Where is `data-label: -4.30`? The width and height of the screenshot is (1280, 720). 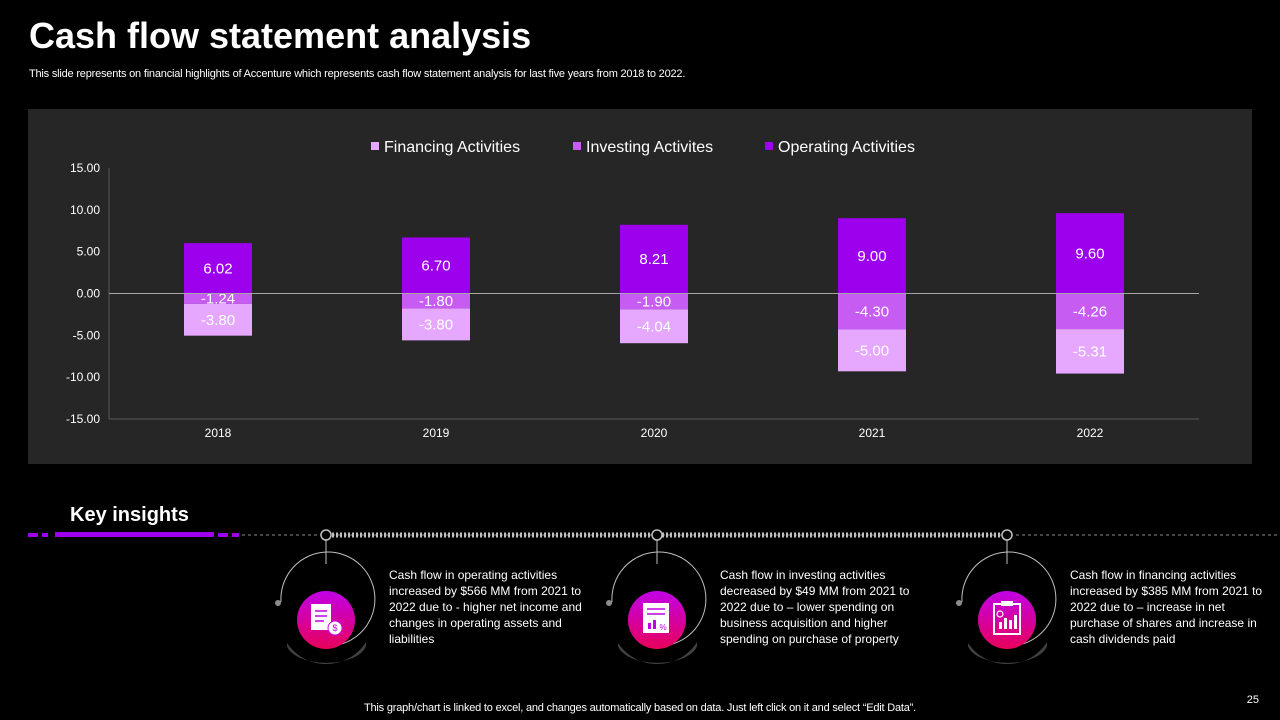
data-label: -4.30 is located at coordinates (872, 311).